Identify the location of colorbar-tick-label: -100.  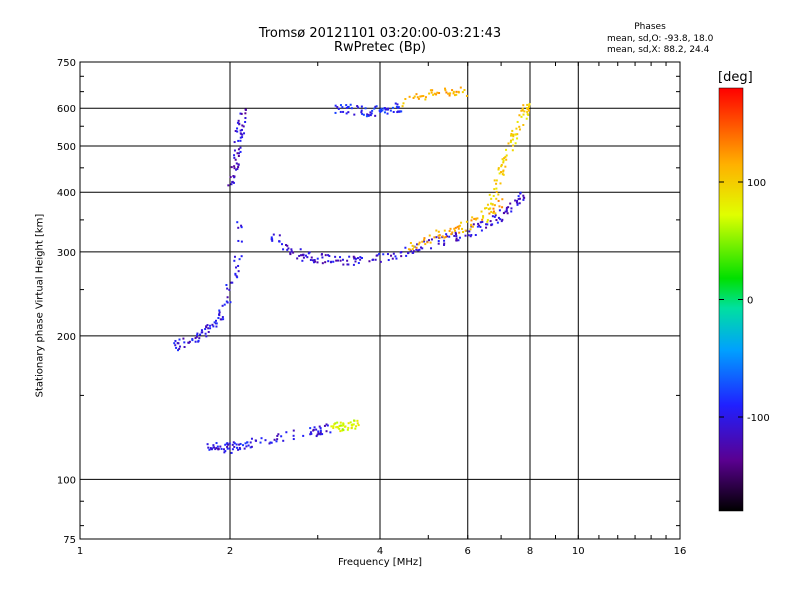
(758, 418).